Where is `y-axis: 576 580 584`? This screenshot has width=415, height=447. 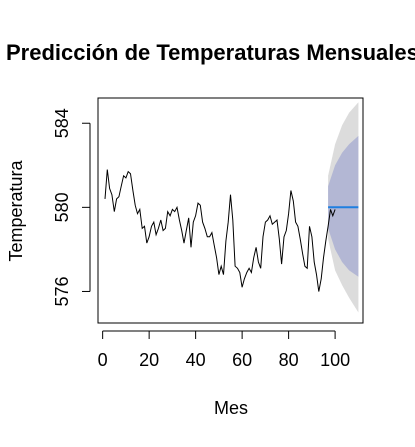 y-axis: 576 580 584 is located at coordinates (71, 207).